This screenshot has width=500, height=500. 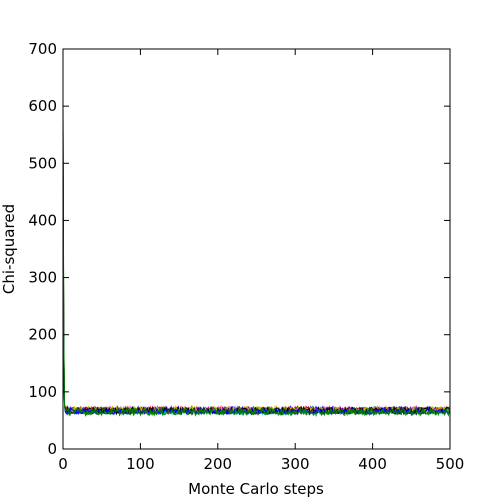 What do you see at coordinates (217, 464) in the screenshot?
I see `x-tick-label-200: 200` at bounding box center [217, 464].